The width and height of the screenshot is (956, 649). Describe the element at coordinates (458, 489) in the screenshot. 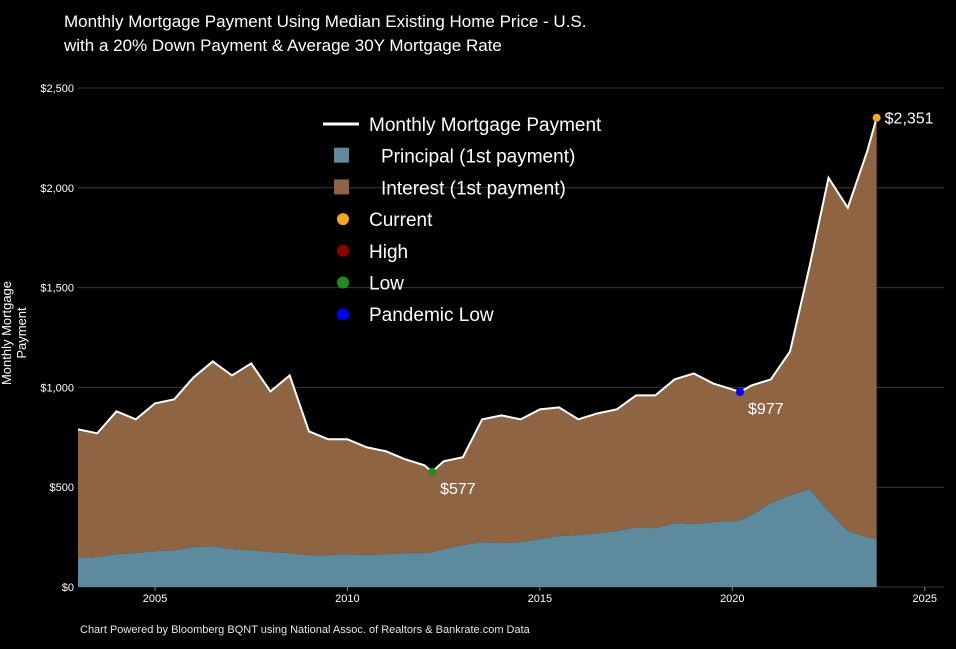

I see `low-label: $577` at that location.